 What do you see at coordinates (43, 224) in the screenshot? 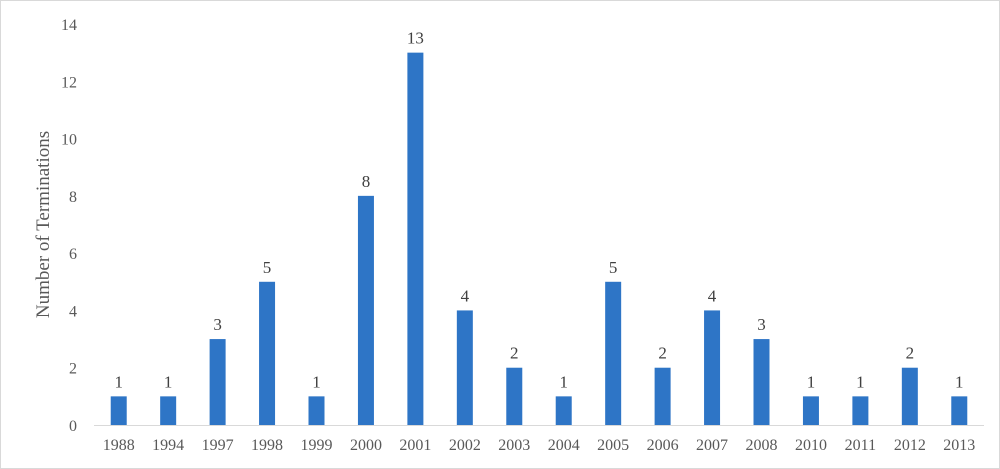
I see `y-axis-title: Number of Terminations` at bounding box center [43, 224].